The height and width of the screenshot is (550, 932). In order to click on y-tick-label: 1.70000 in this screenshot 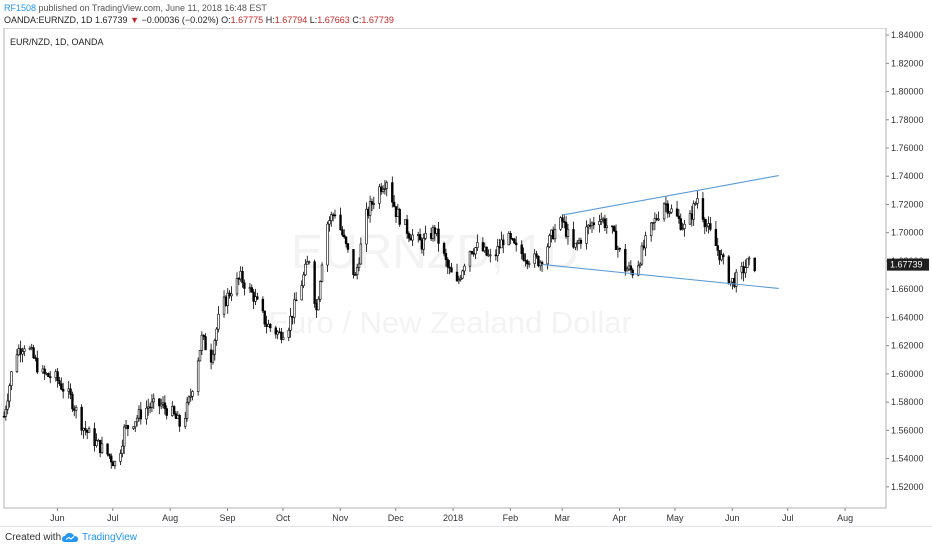, I will do `click(907, 233)`.